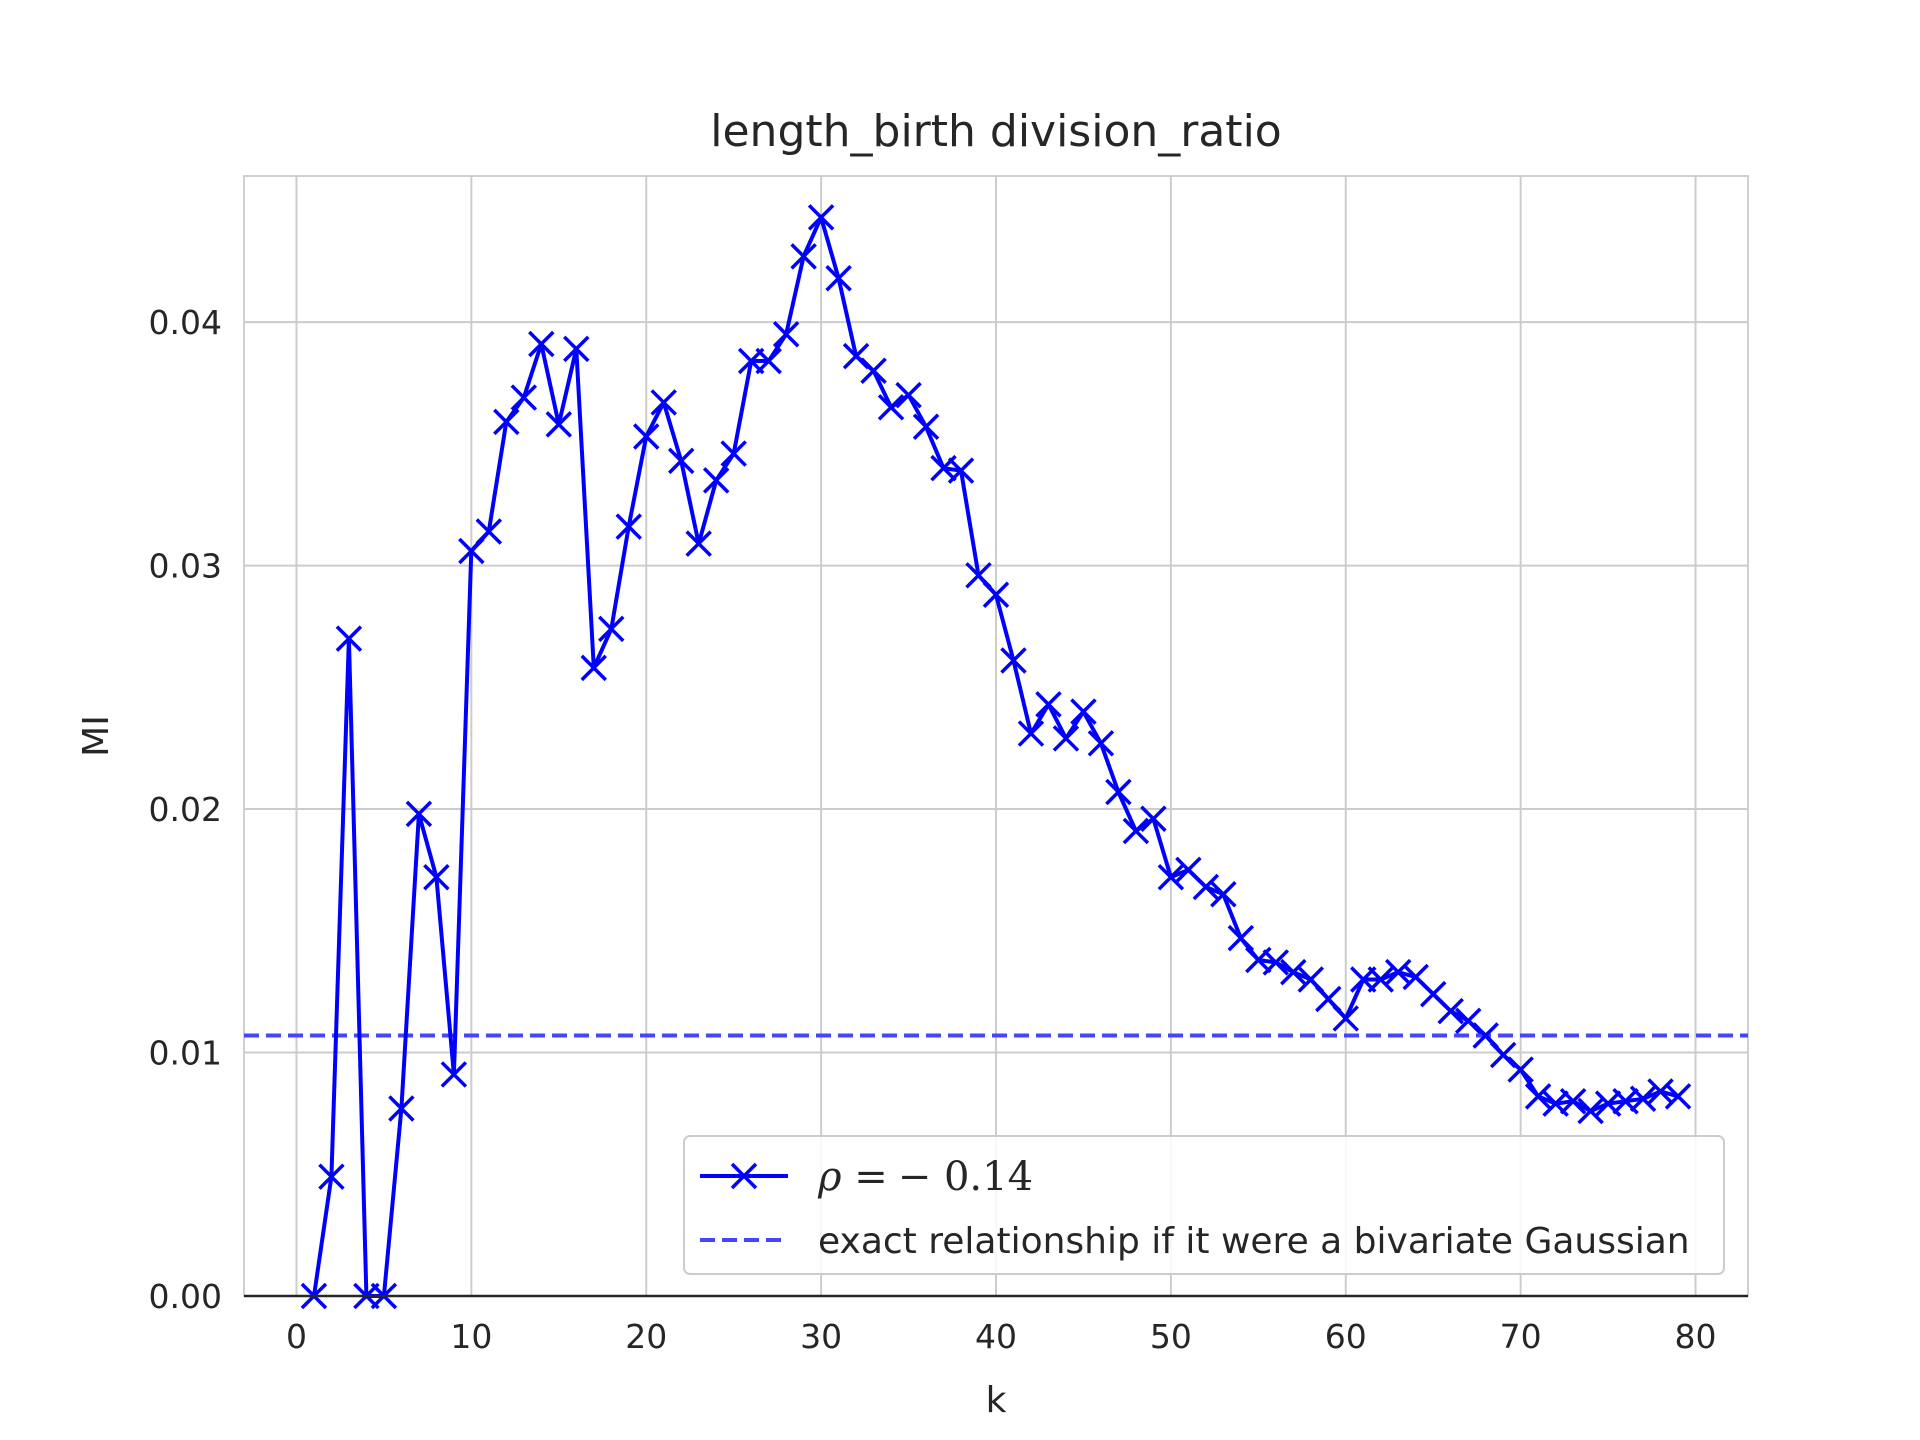  I want to click on x-tick-label: 60, so click(1346, 1336).